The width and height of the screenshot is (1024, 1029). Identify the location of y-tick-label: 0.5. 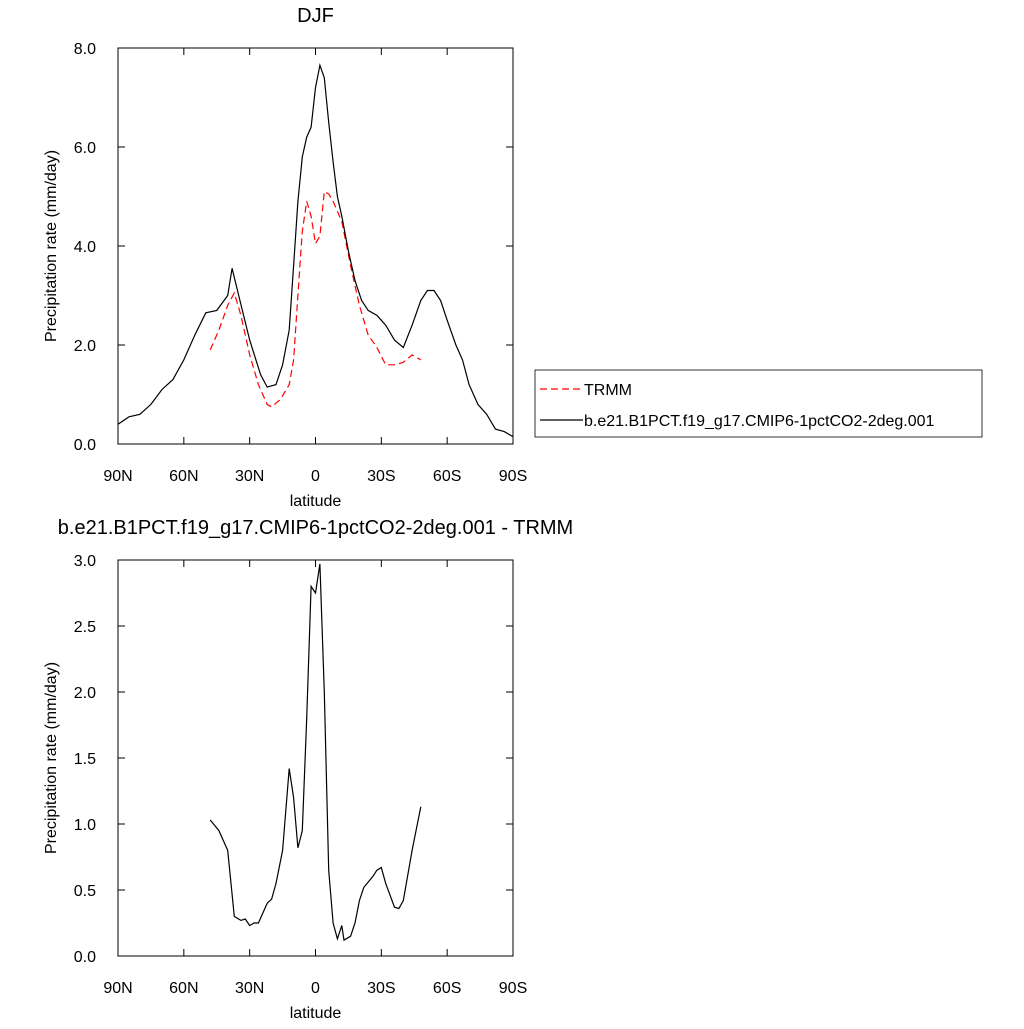
(85, 891).